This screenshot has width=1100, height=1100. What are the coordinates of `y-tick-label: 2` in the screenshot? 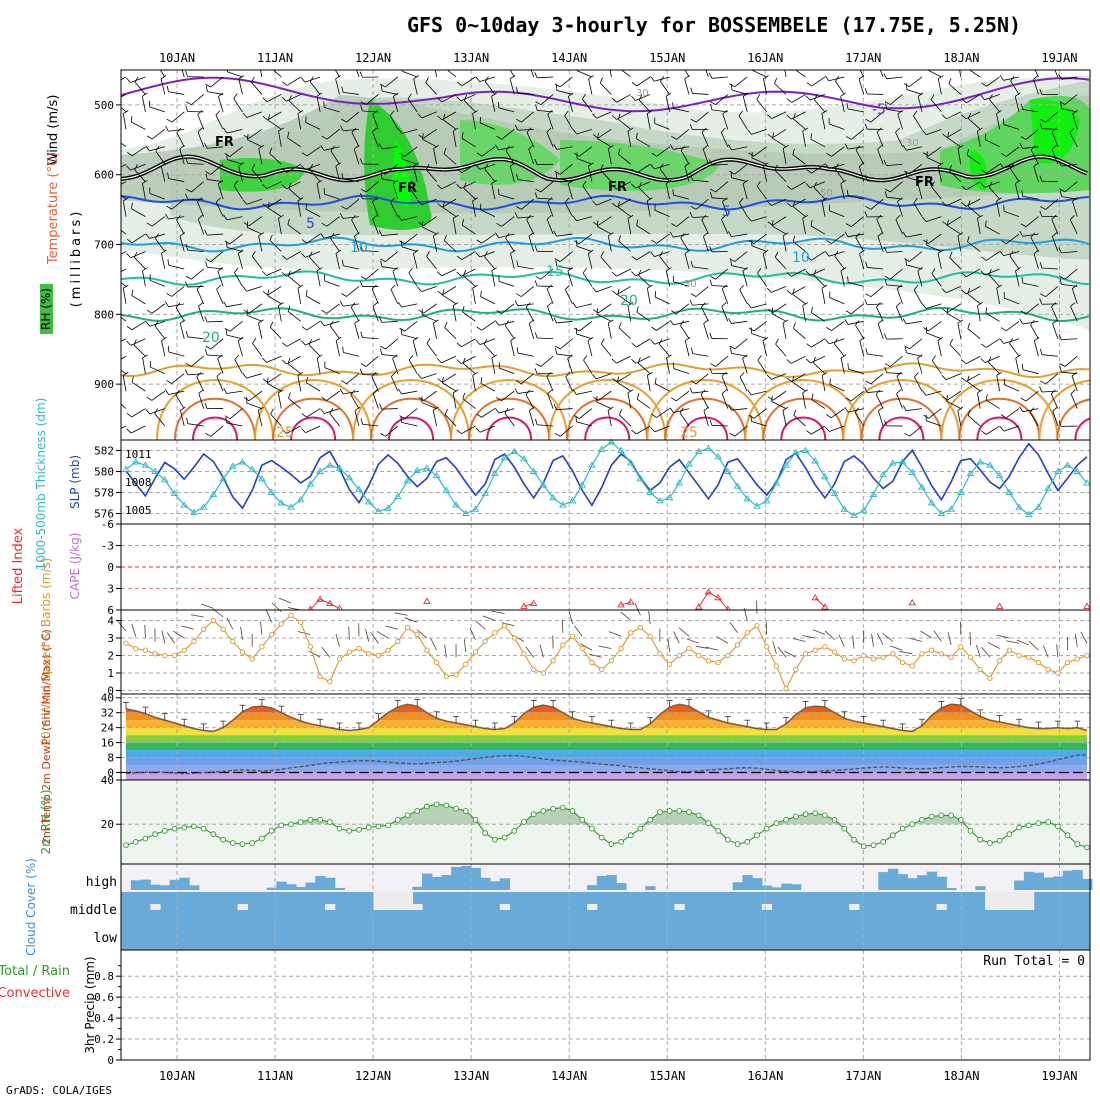 It's located at (110, 656).